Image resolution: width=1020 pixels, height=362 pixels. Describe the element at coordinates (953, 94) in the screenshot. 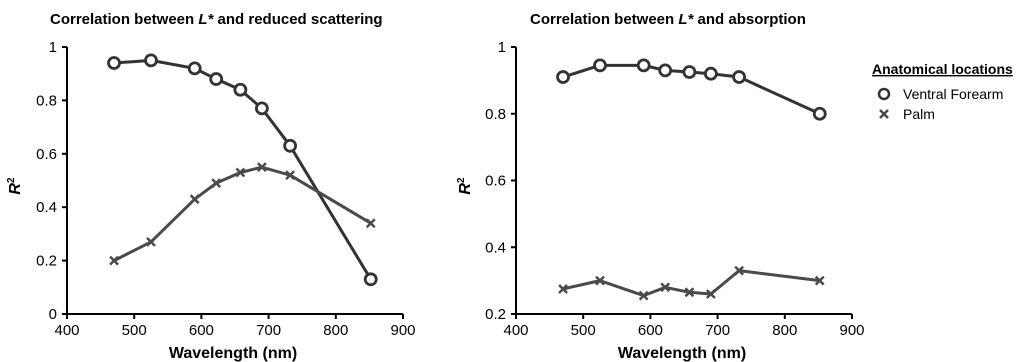

I see `legend-label-ventral-forearm: Ventral Forearm` at that location.